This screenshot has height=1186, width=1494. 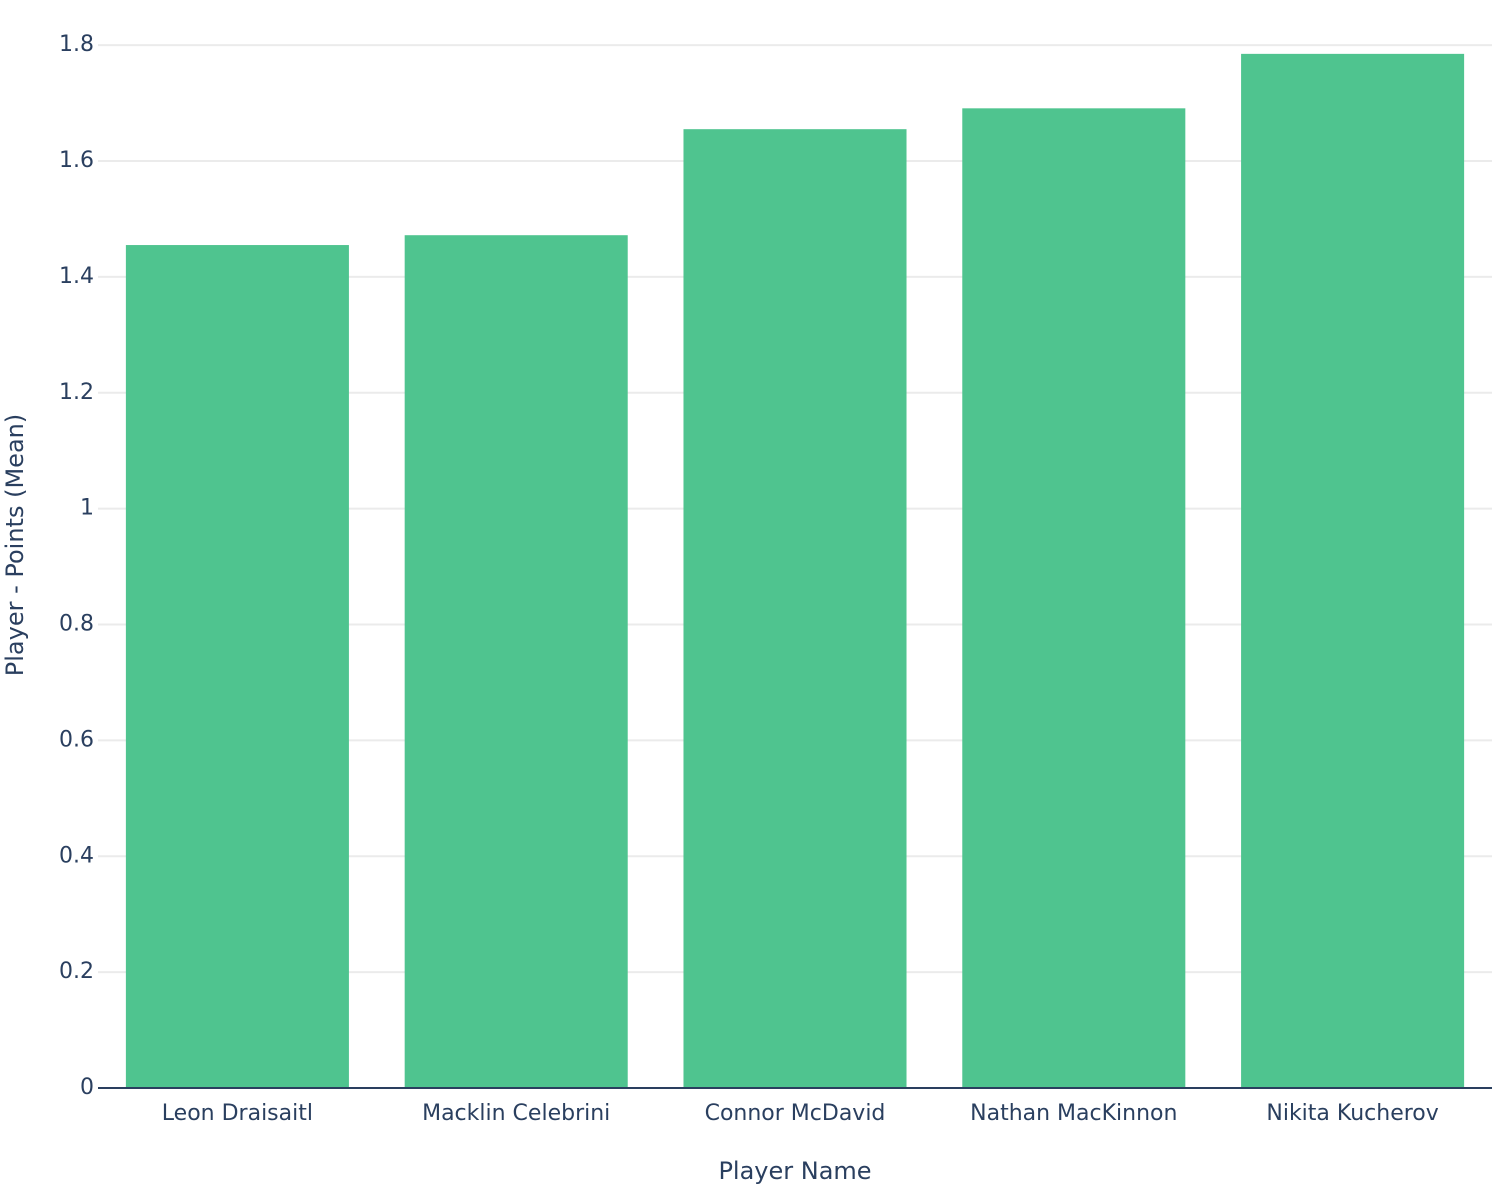 What do you see at coordinates (237, 1113) in the screenshot?
I see `x-tick-label: Leon Draisaitl` at bounding box center [237, 1113].